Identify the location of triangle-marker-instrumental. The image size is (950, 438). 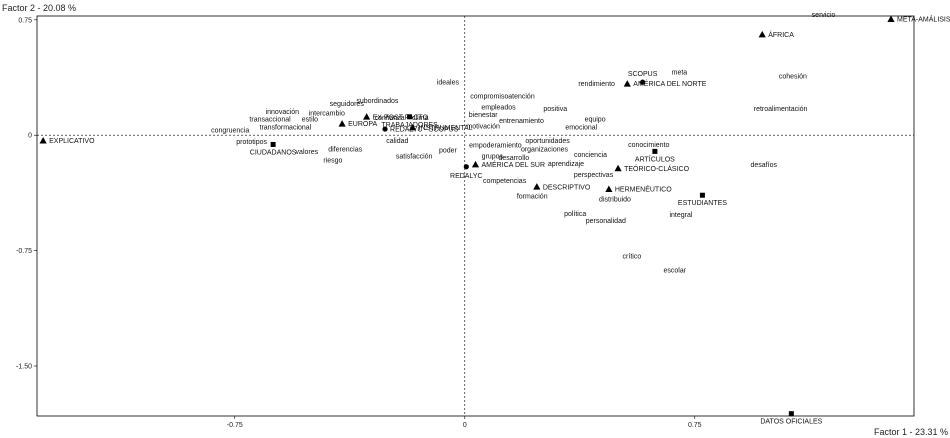
(413, 127).